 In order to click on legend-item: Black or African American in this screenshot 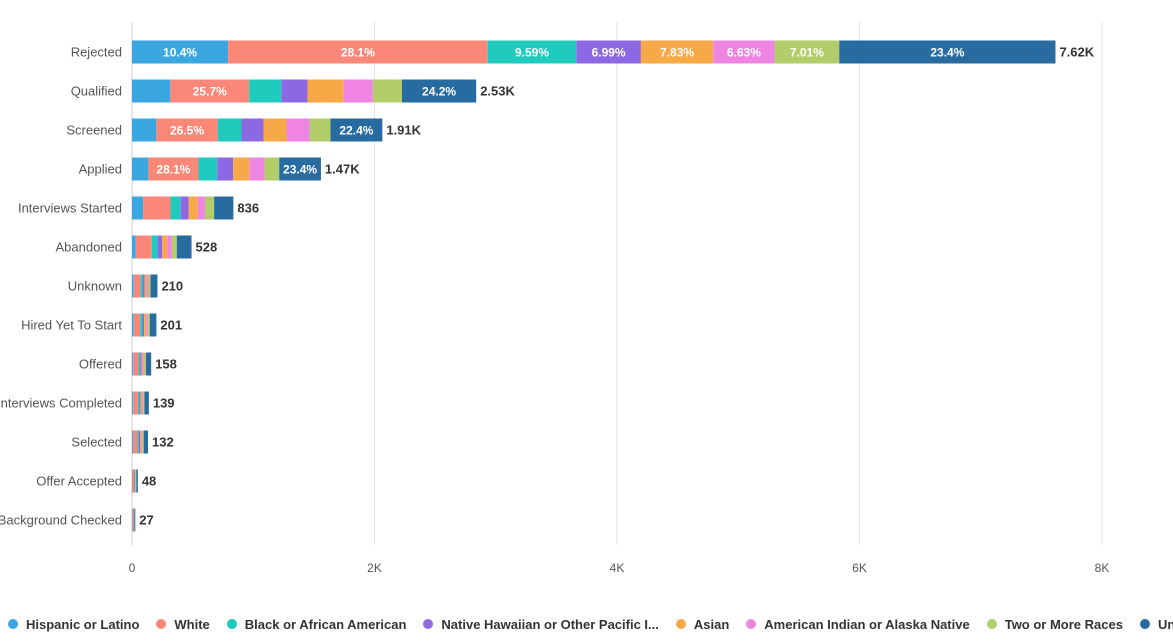, I will do `click(316, 624)`.